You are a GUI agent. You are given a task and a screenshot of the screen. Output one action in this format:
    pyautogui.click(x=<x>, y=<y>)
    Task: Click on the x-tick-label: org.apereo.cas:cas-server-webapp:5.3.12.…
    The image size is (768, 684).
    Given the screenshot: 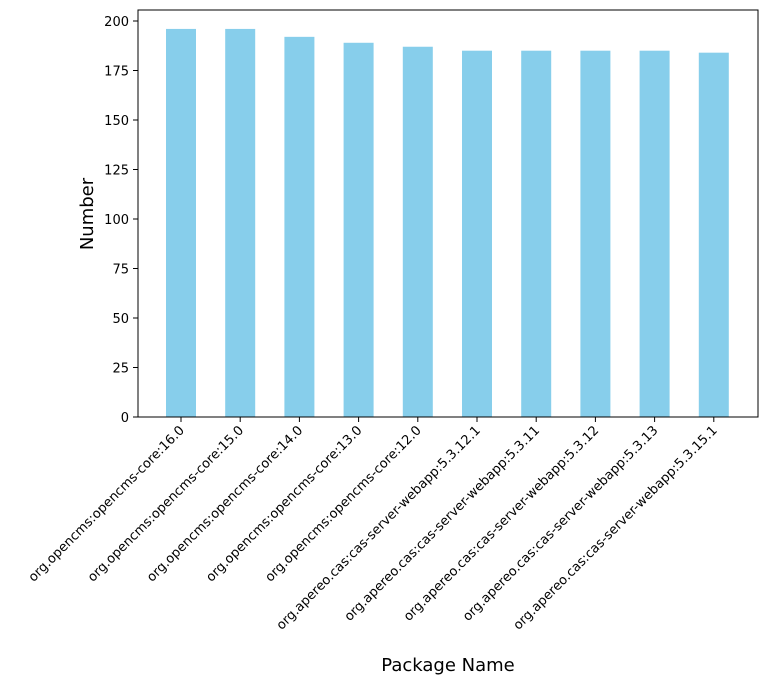 What is the action you would take?
    pyautogui.click(x=379, y=528)
    